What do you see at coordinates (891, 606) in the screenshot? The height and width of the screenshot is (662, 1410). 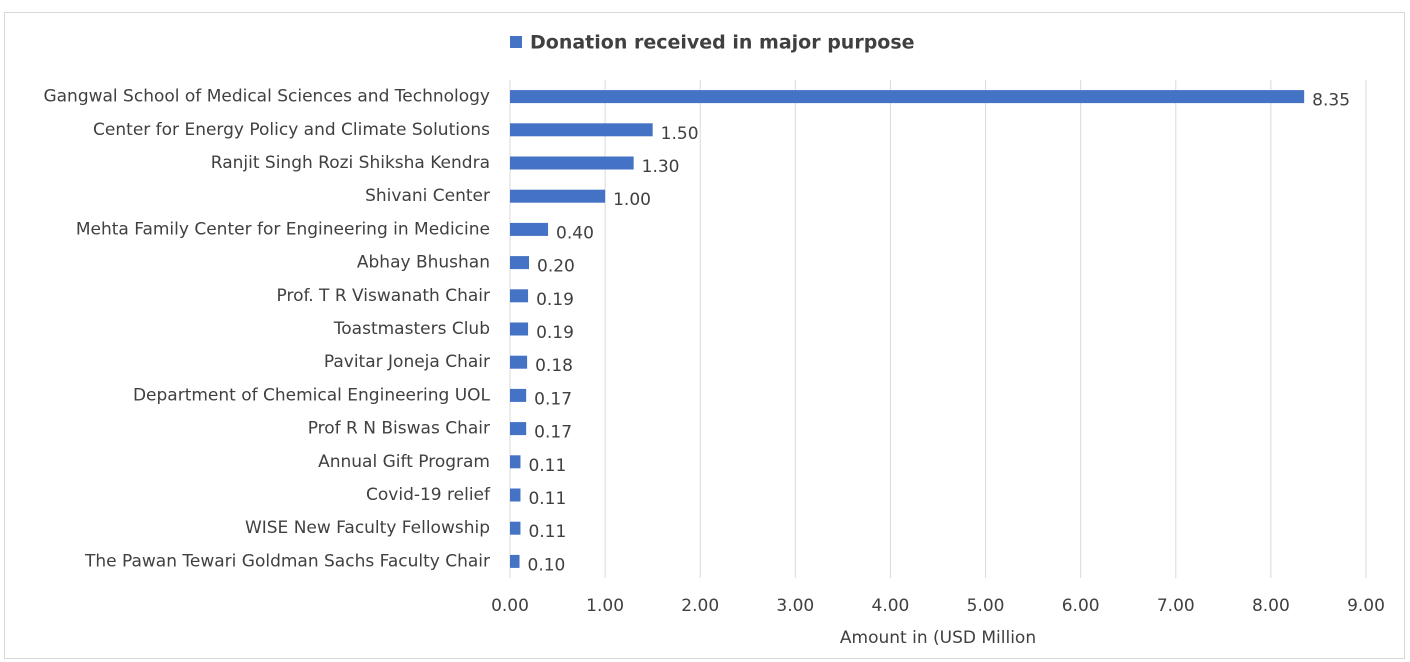 I see `x-tick-label: 4.00` at bounding box center [891, 606].